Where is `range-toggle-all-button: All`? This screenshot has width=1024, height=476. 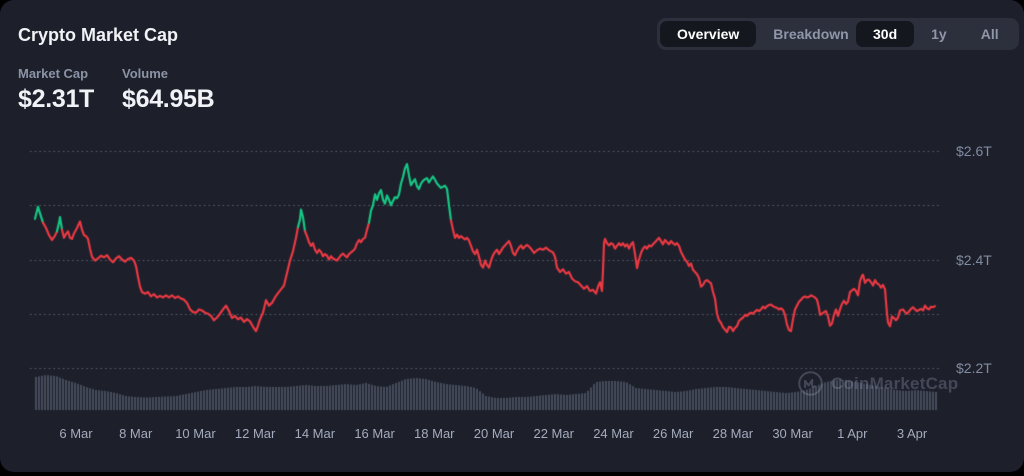
range-toggle-all-button: All is located at coordinates (990, 34).